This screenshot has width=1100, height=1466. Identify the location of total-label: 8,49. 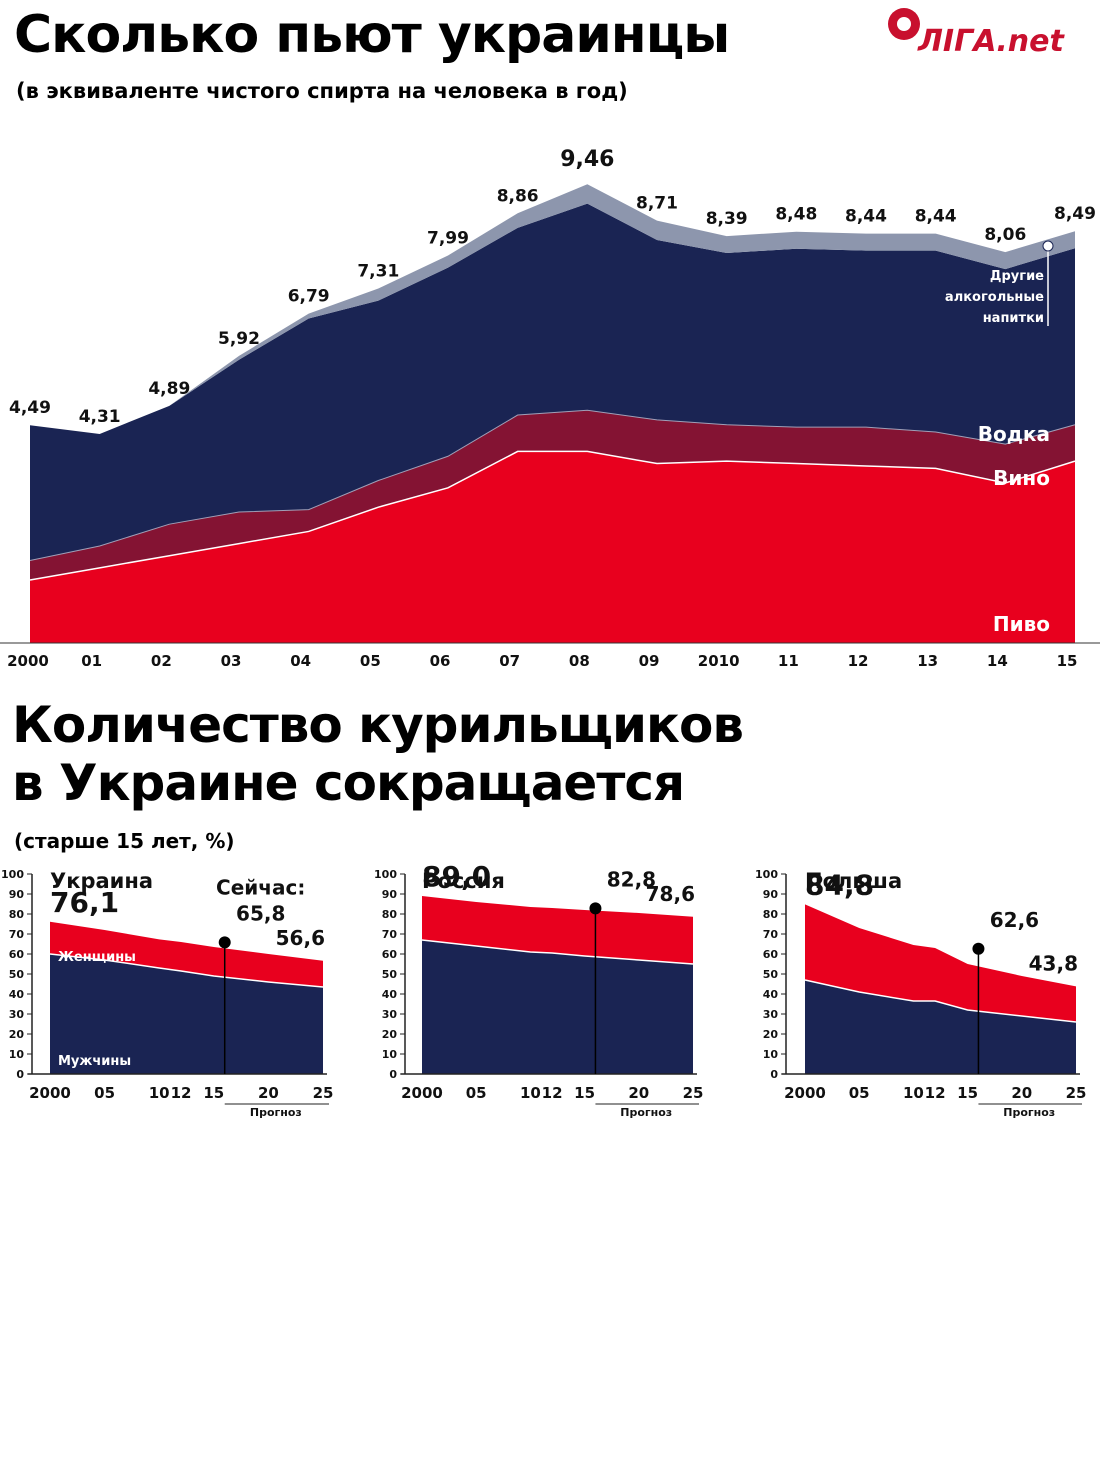
(1075, 214).